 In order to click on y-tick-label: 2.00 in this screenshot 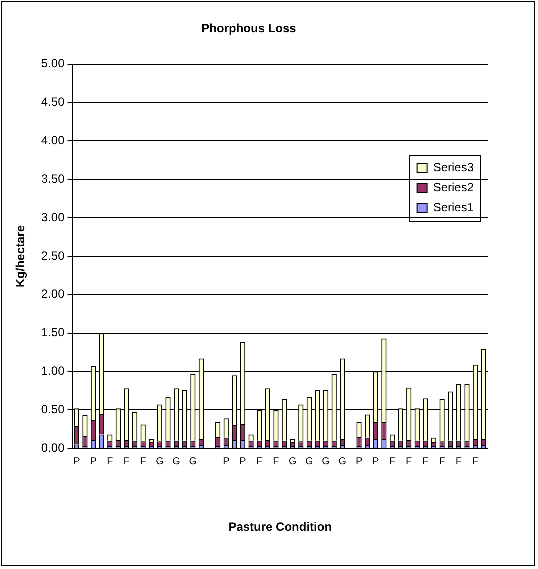, I will do `click(53, 294)`.